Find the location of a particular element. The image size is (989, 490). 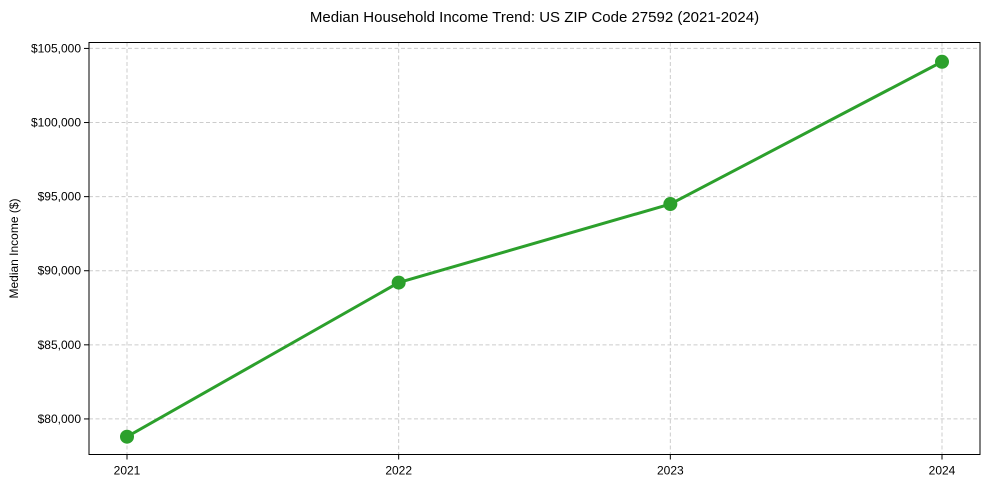

x-tick-label: 2023 is located at coordinates (670, 471).